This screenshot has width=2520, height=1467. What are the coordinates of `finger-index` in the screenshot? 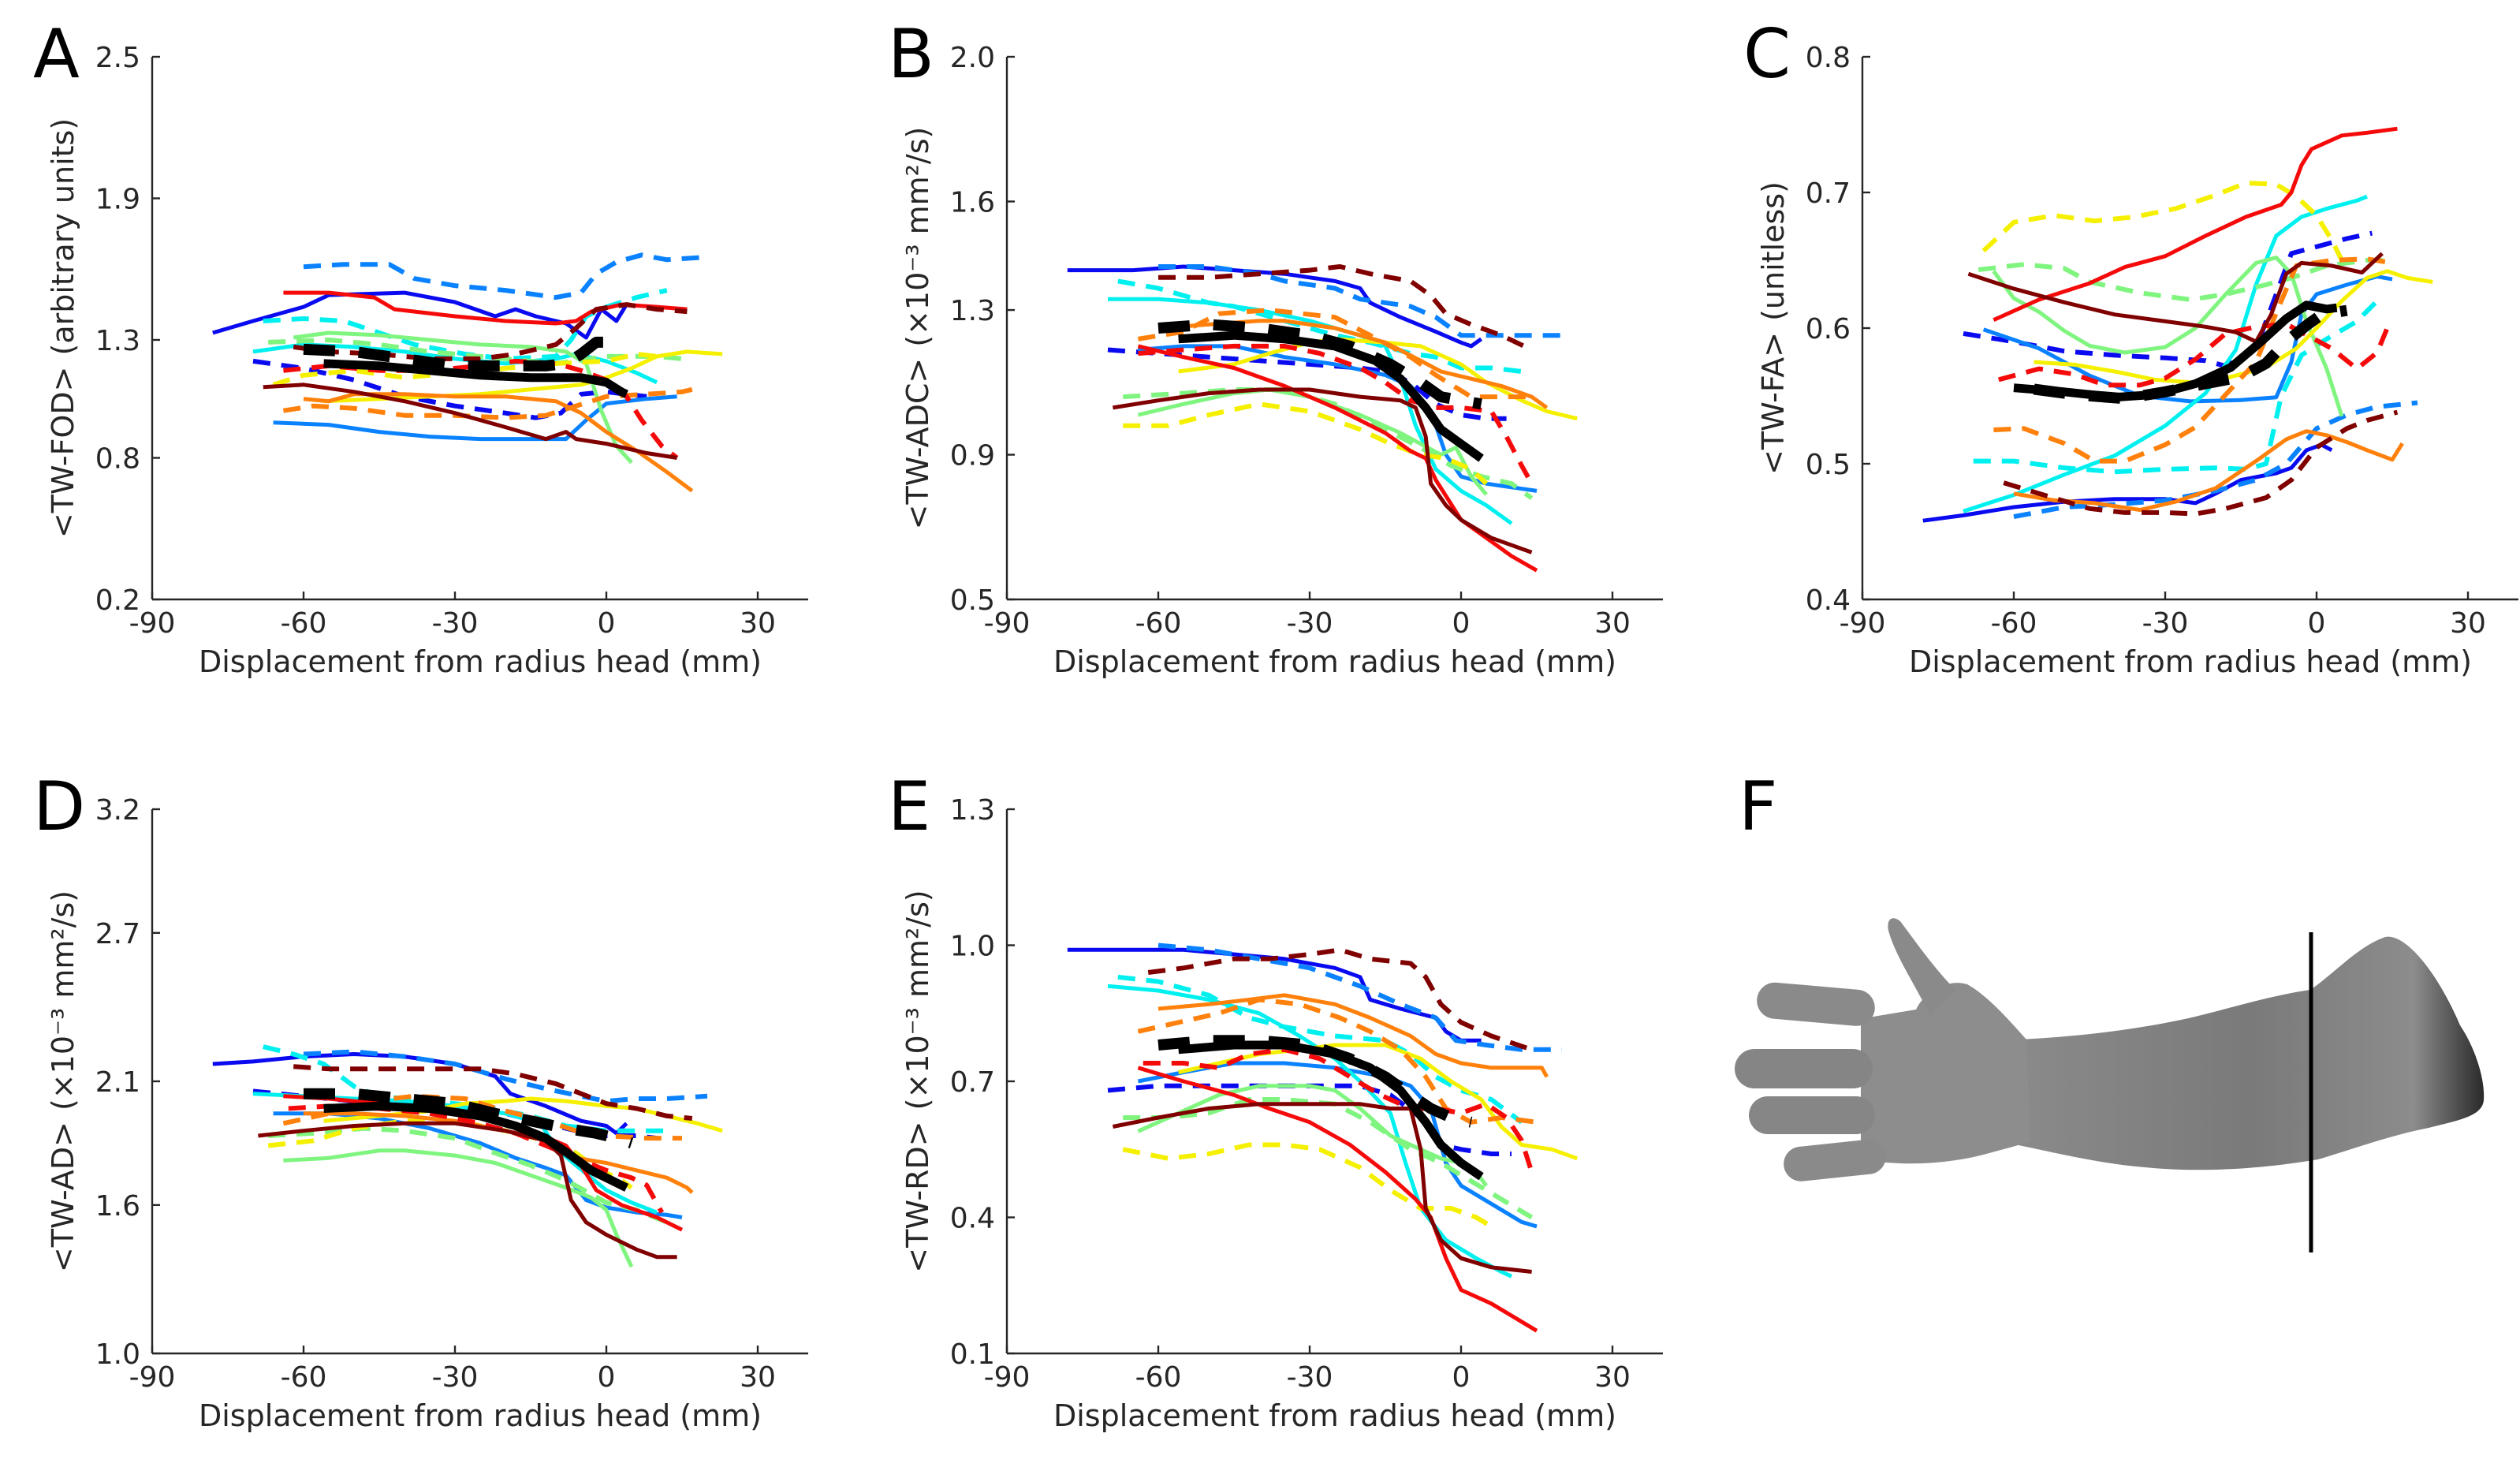 It's located at (1816, 1004).